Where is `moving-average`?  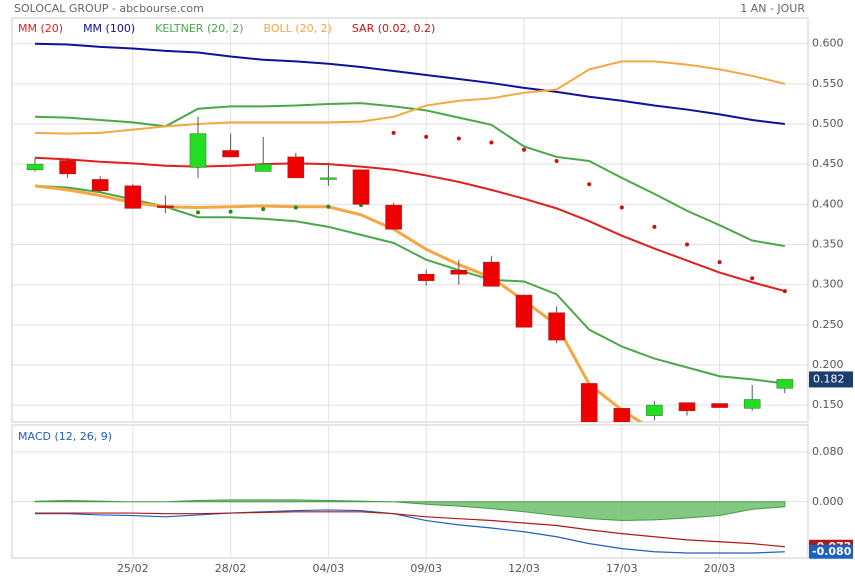
moving-average is located at coordinates (409, 84).